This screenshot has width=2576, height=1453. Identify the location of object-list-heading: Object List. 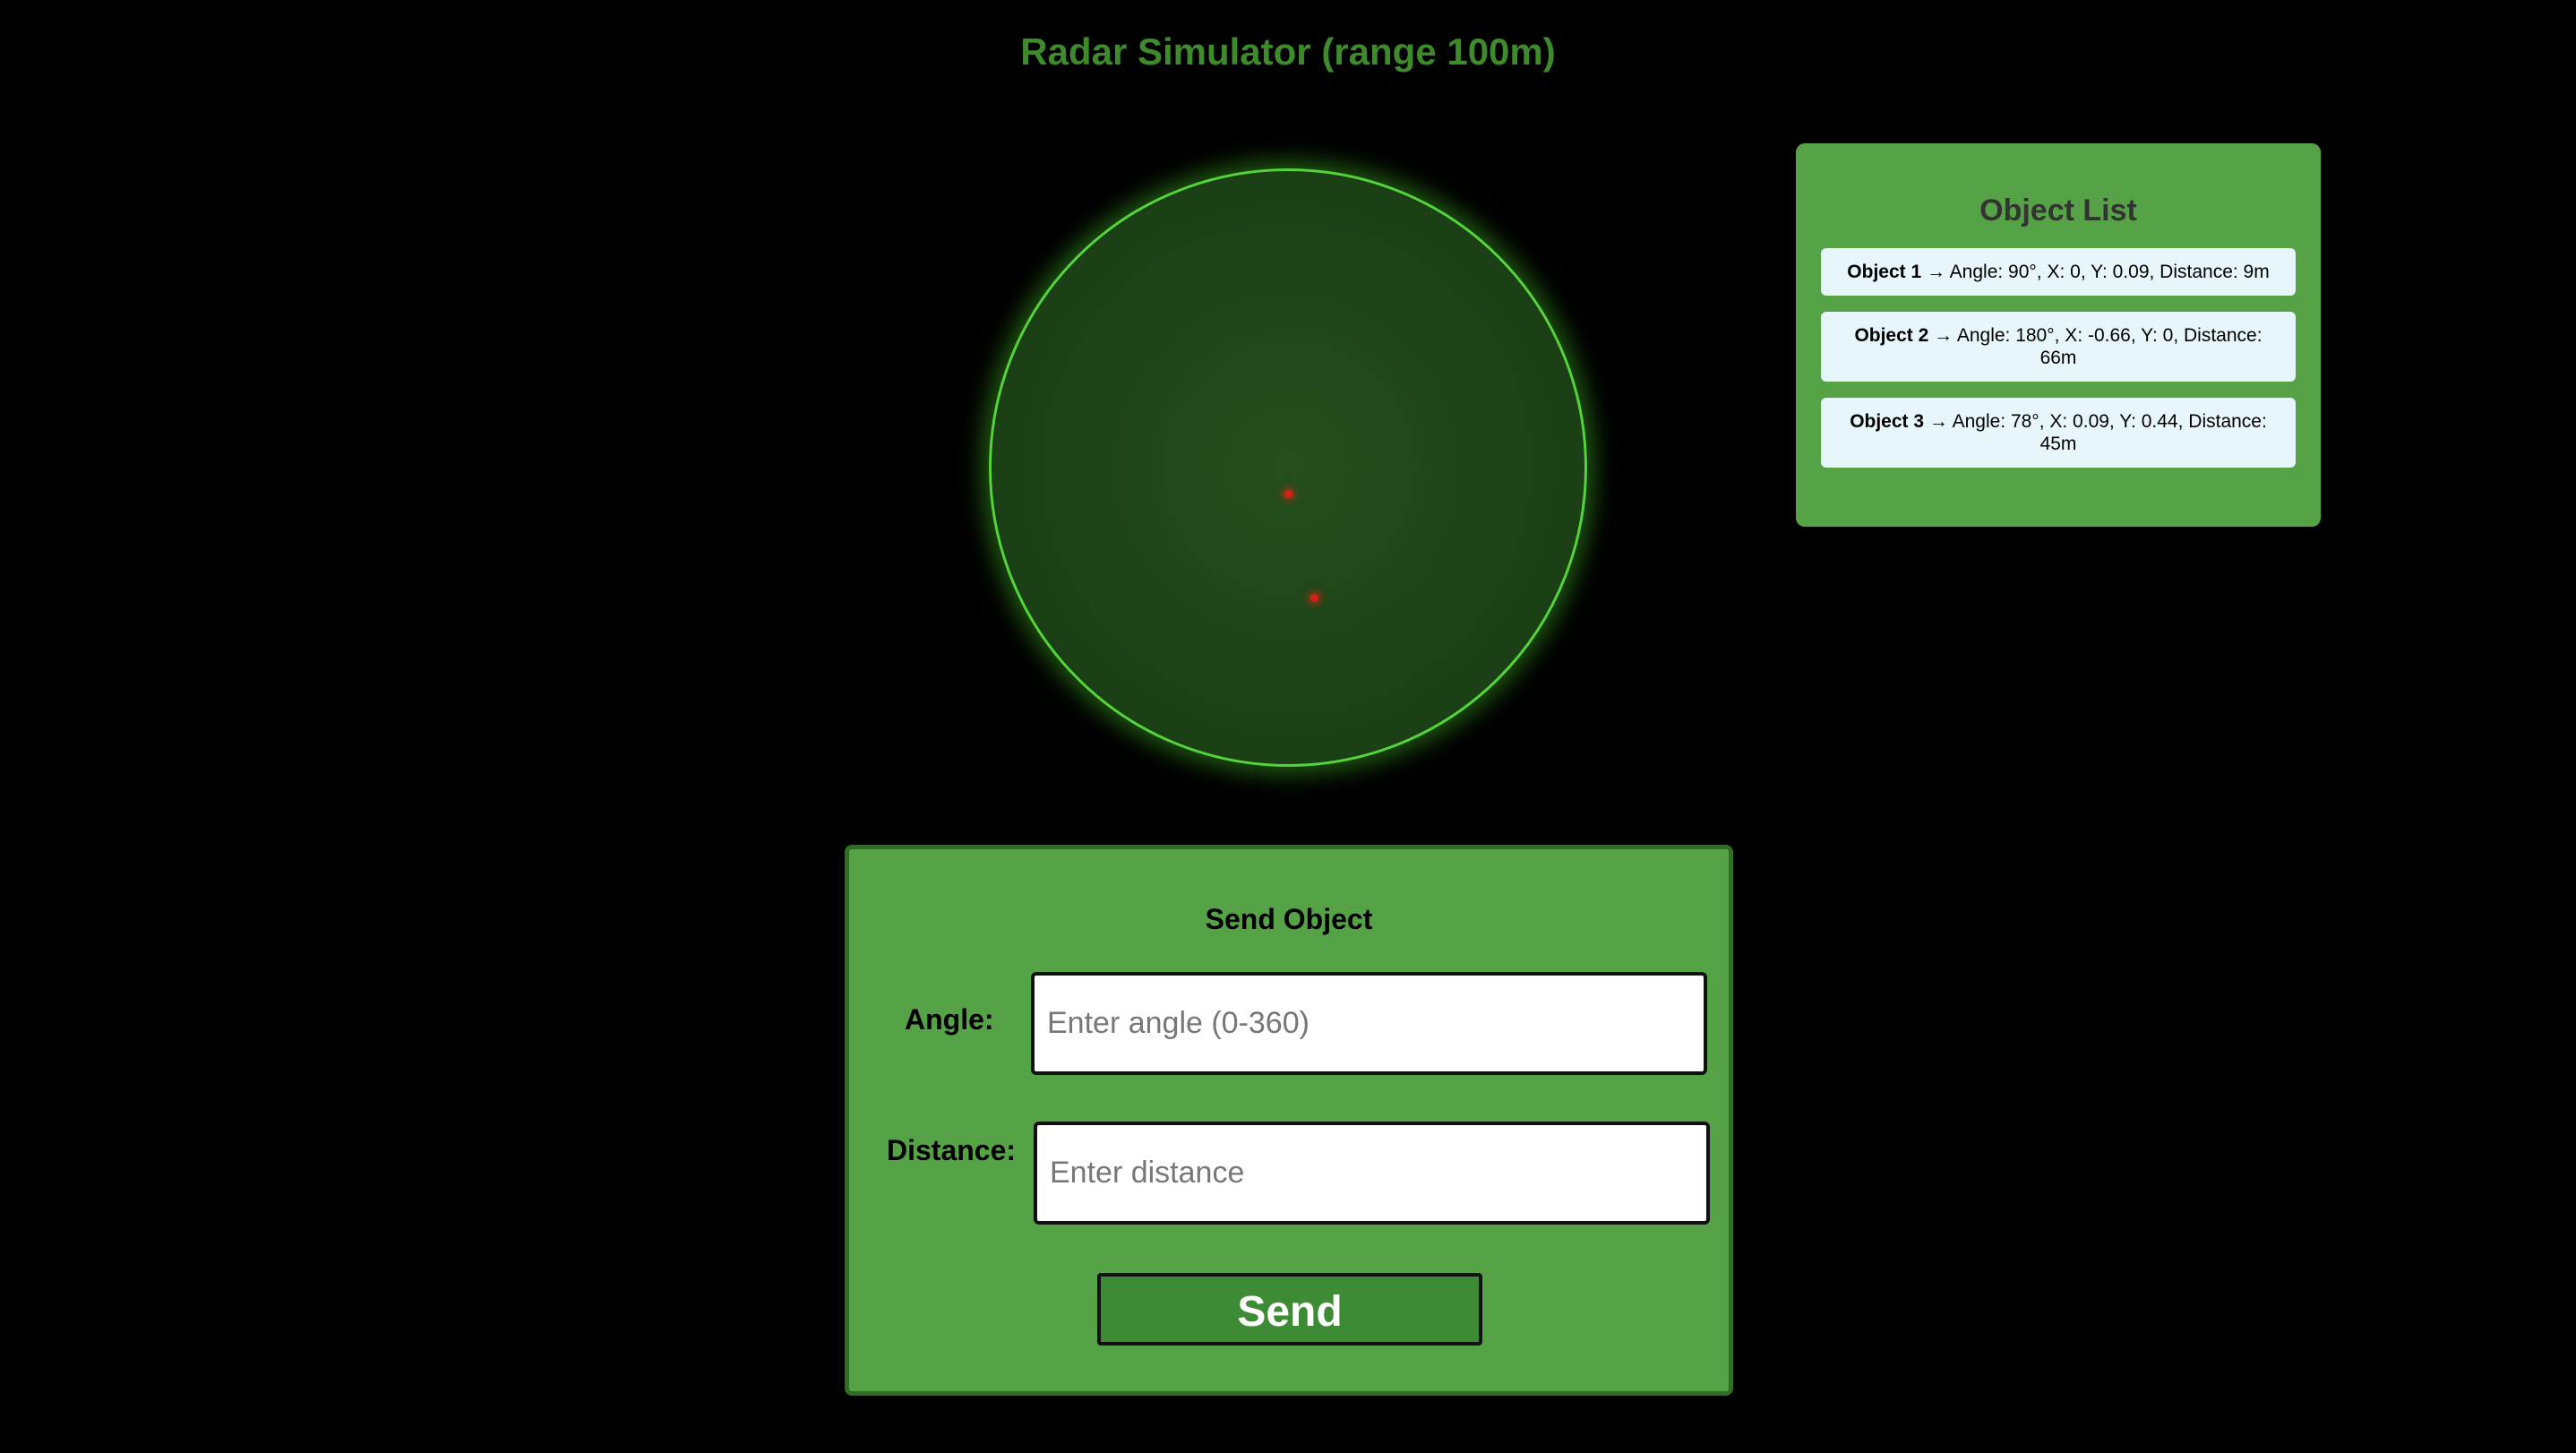
(2058, 211).